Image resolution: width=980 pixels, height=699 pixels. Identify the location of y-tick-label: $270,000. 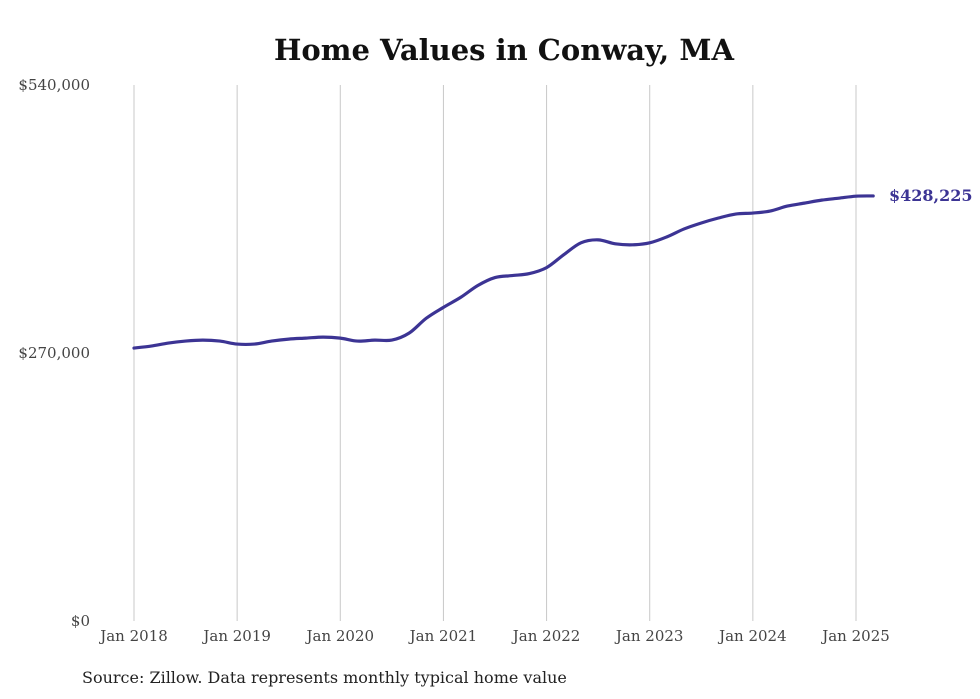
(54, 353).